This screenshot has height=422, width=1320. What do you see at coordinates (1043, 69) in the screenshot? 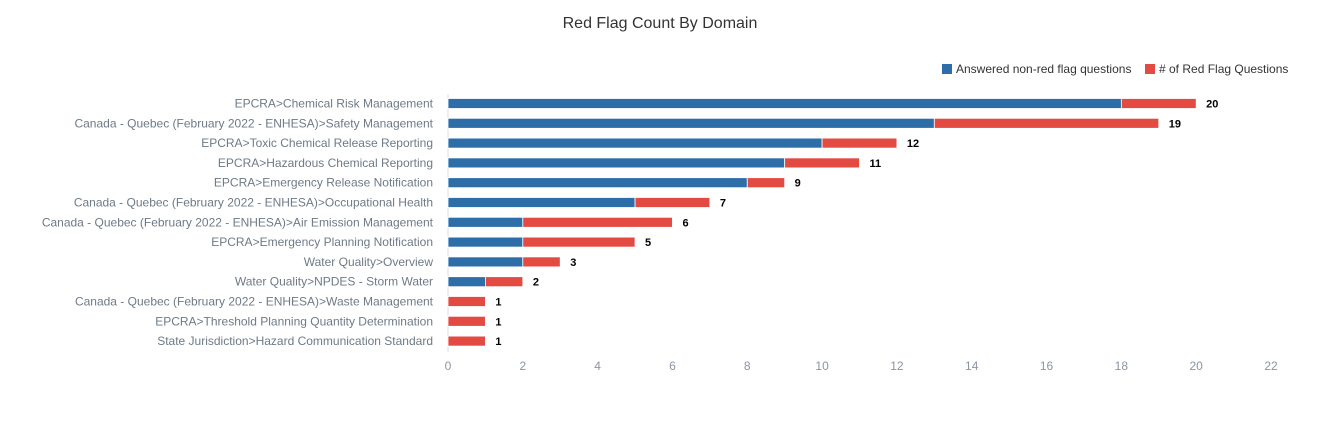
I see `legend-label-series-0: Answered non-red flag questions` at bounding box center [1043, 69].